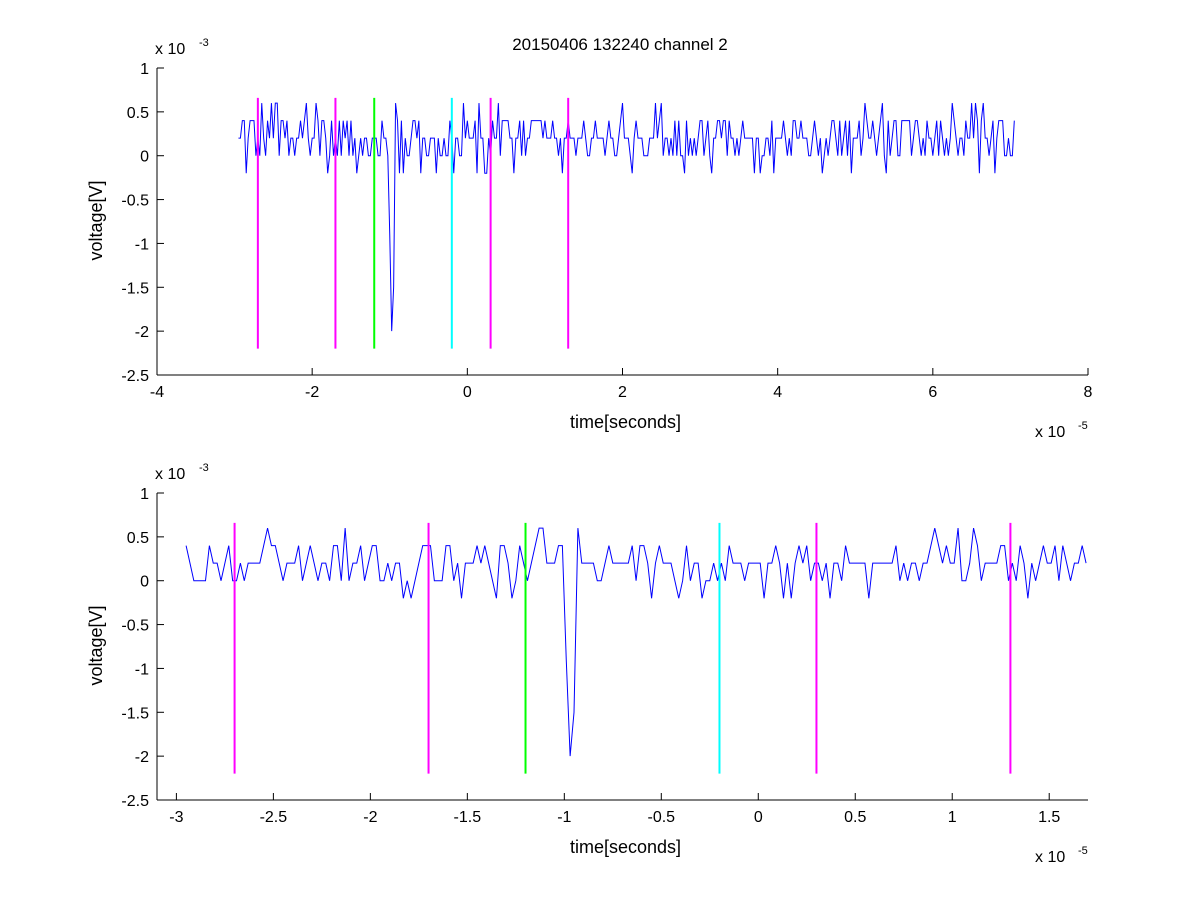 This screenshot has height=900, width=1200. What do you see at coordinates (1050, 432) in the screenshot?
I see `top-x-multiplier: x 10` at bounding box center [1050, 432].